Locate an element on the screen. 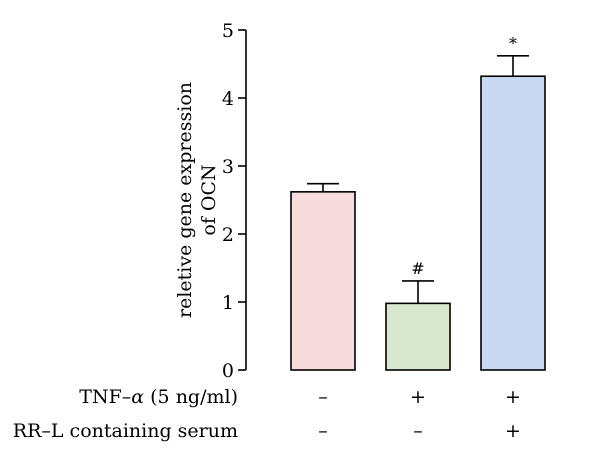 The image size is (600, 463). y-tick-label-0: 0 is located at coordinates (228, 371).